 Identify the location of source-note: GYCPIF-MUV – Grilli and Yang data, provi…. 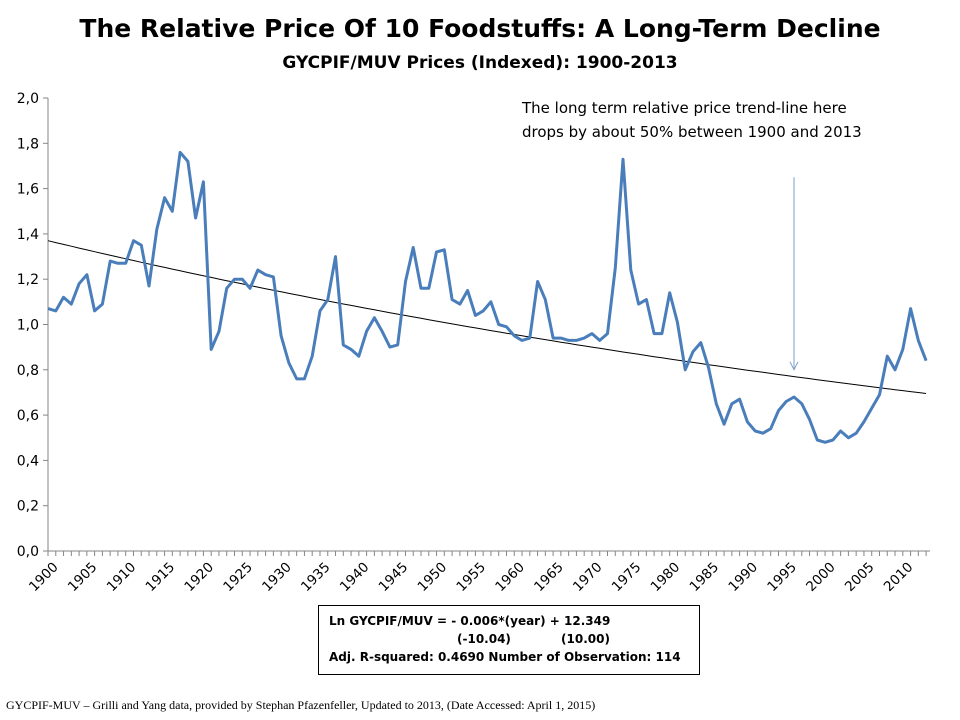
(301, 705).